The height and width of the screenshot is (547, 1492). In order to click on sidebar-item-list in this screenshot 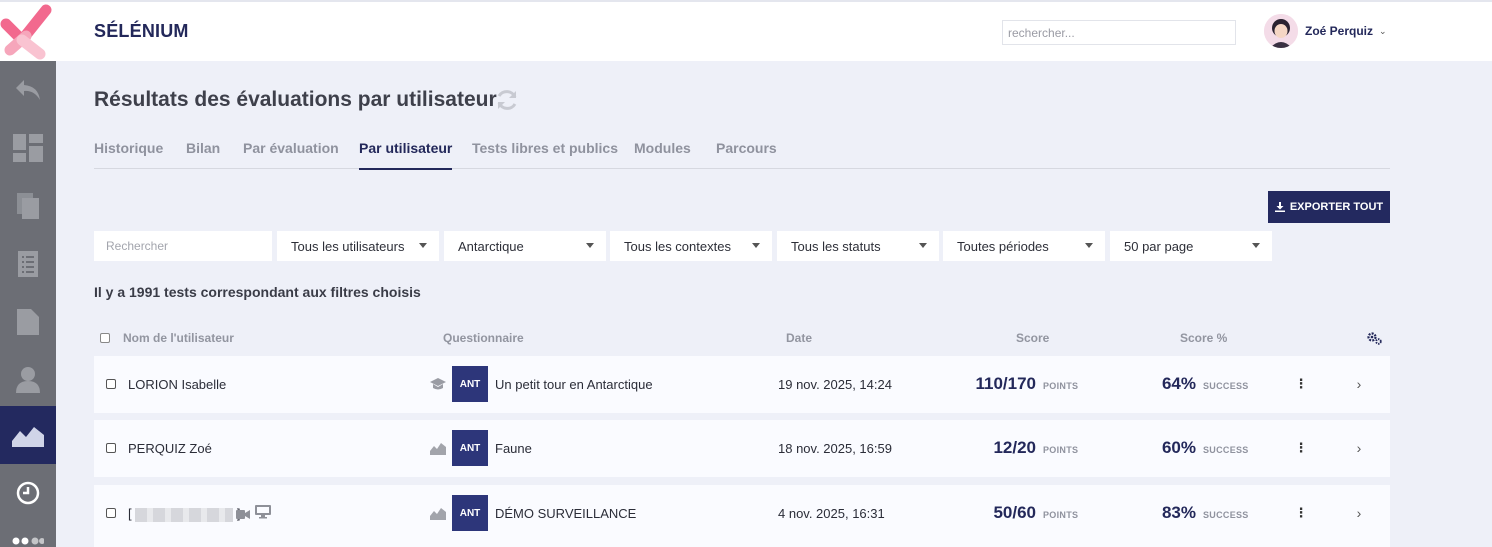, I will do `click(28, 264)`.